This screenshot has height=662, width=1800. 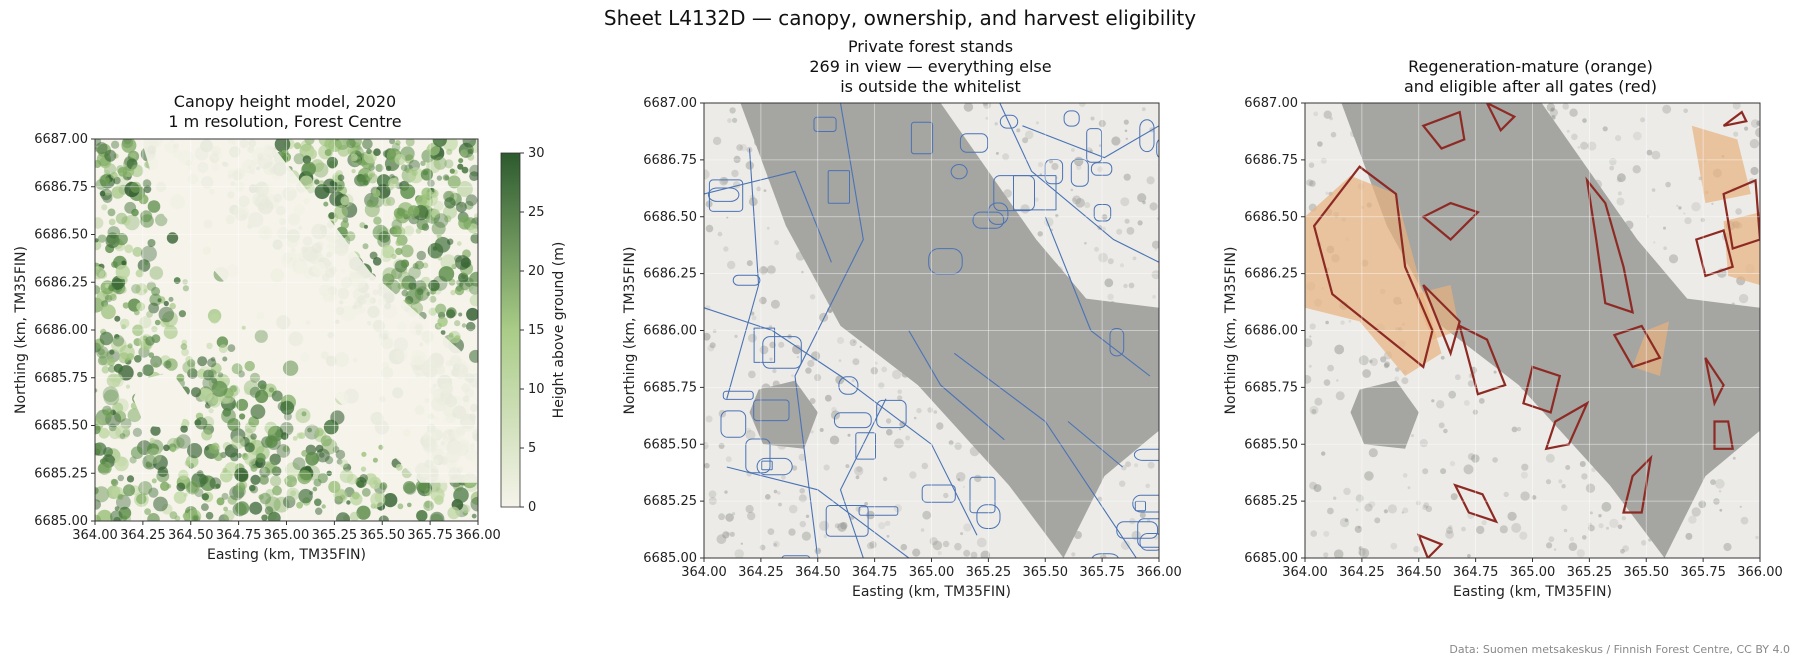 I want to click on x-tick-label: 365.75, so click(x=1102, y=572).